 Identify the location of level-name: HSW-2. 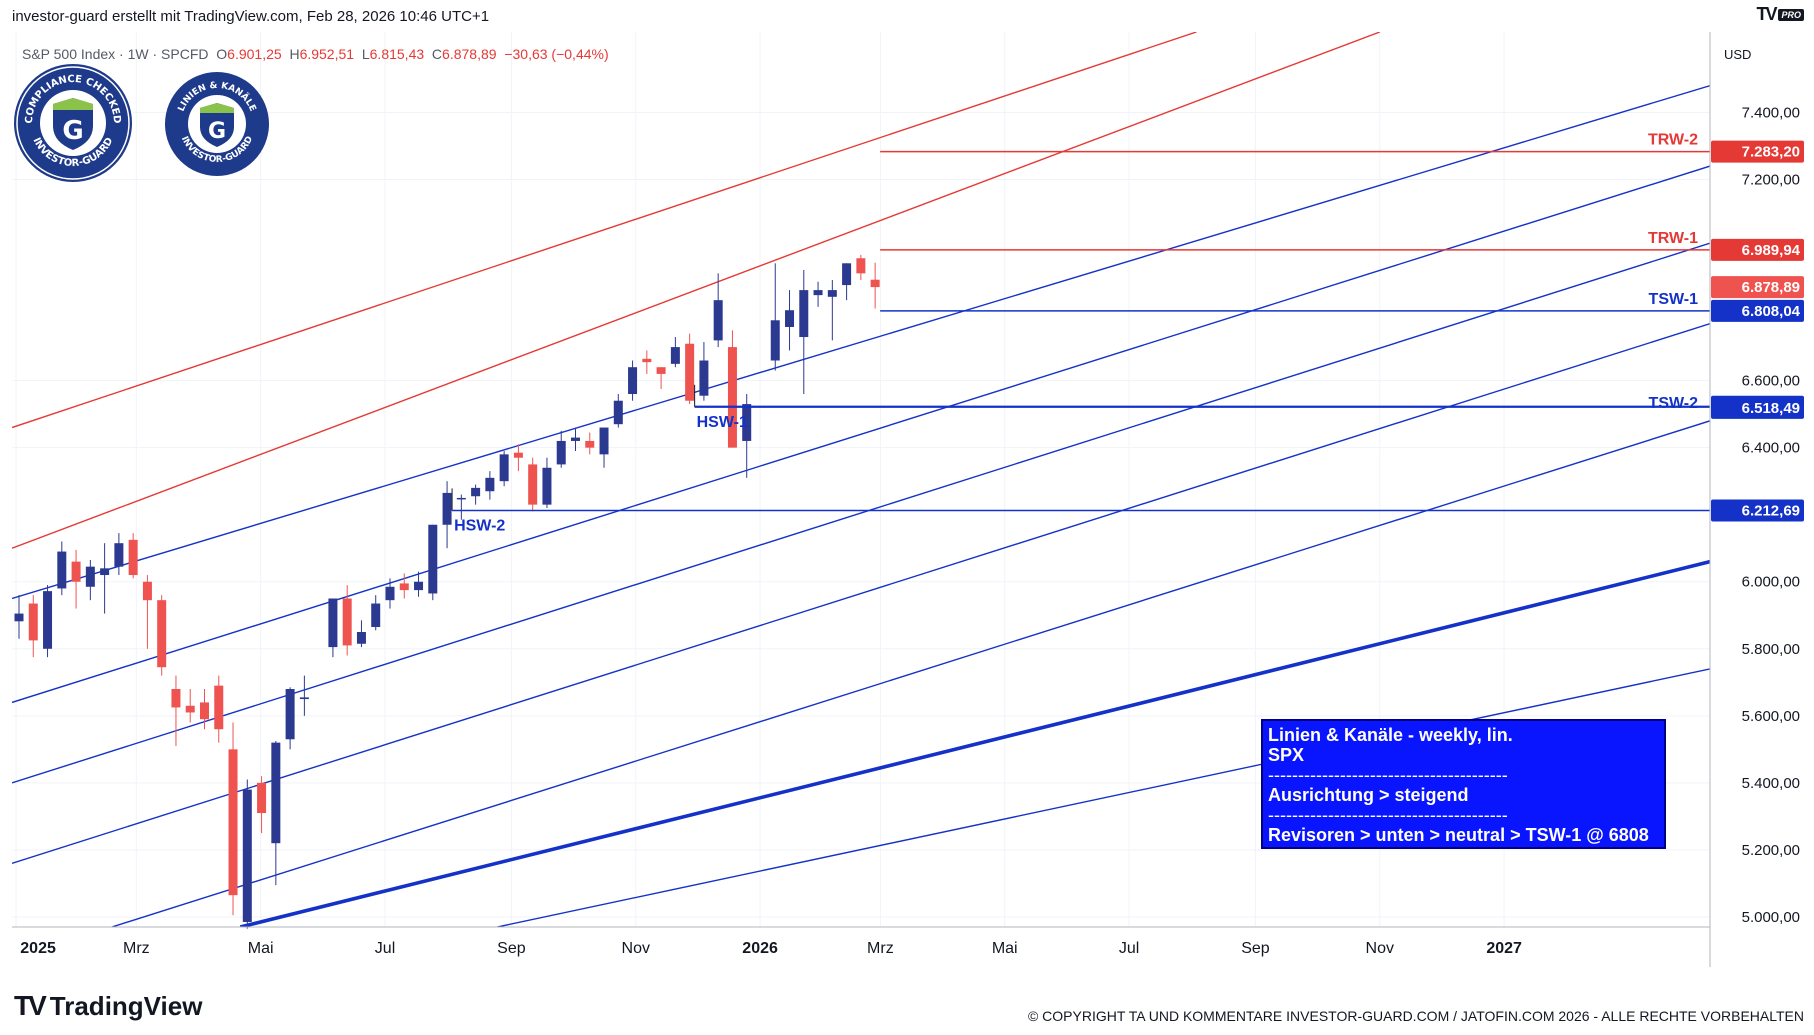
(479, 525).